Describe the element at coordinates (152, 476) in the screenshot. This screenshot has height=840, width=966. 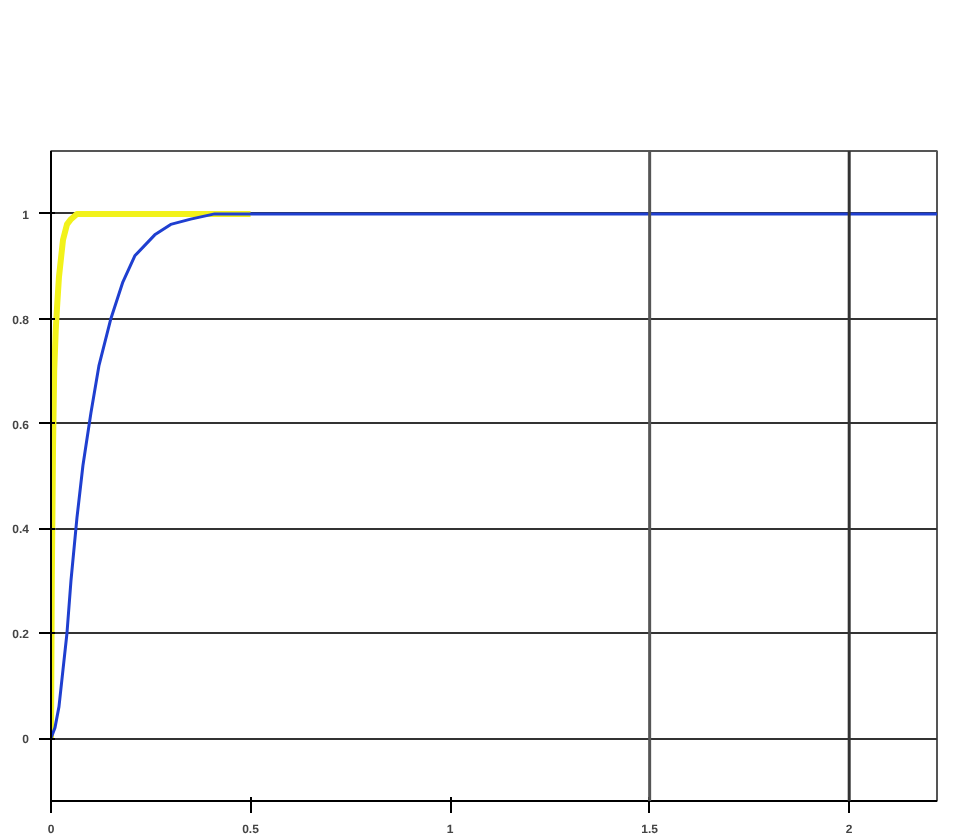
I see `line-series` at that location.